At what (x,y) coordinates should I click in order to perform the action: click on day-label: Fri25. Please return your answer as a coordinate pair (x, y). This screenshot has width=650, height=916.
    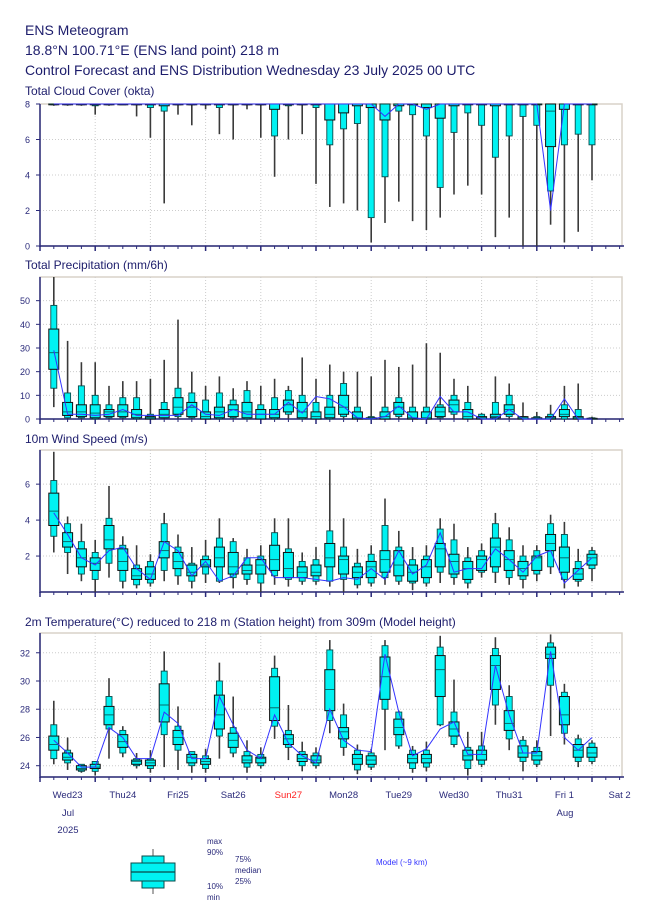
    Looking at the image, I should click on (178, 795).